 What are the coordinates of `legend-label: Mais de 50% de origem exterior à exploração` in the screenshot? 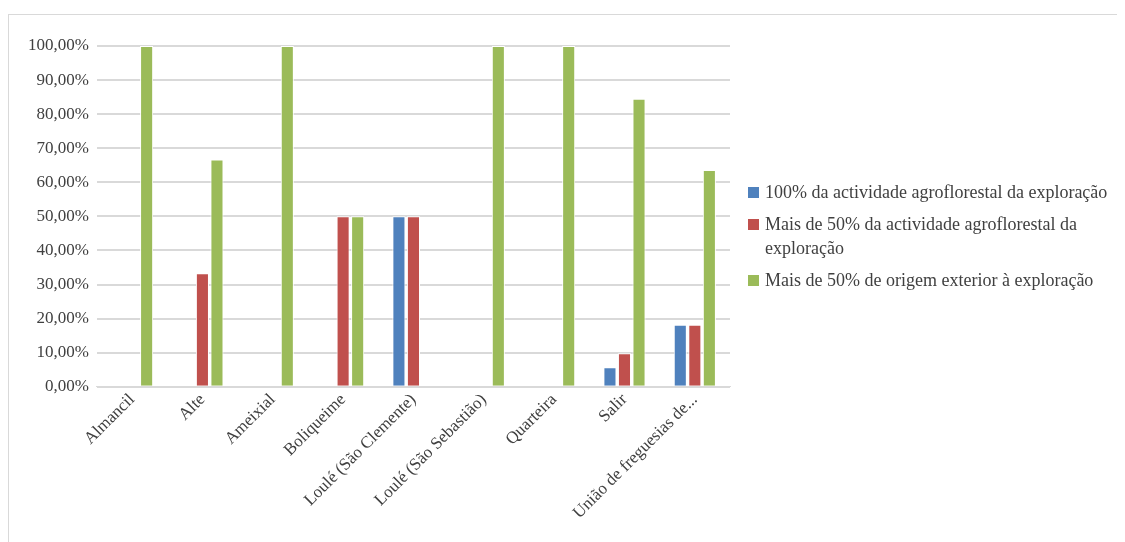 It's located at (929, 280).